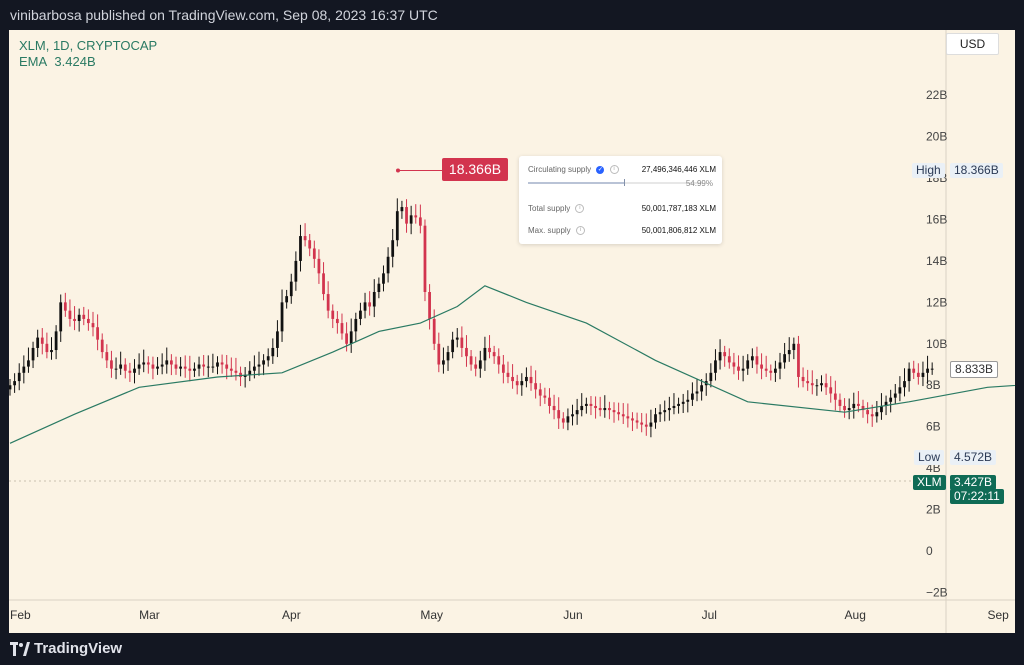 This screenshot has width=1024, height=665. Describe the element at coordinates (936, 219) in the screenshot. I see `y-tick-label: 16B` at that location.